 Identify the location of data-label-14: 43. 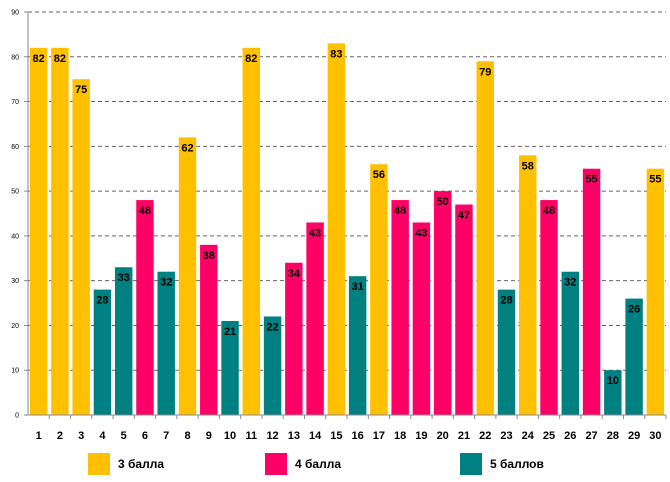
(315, 233).